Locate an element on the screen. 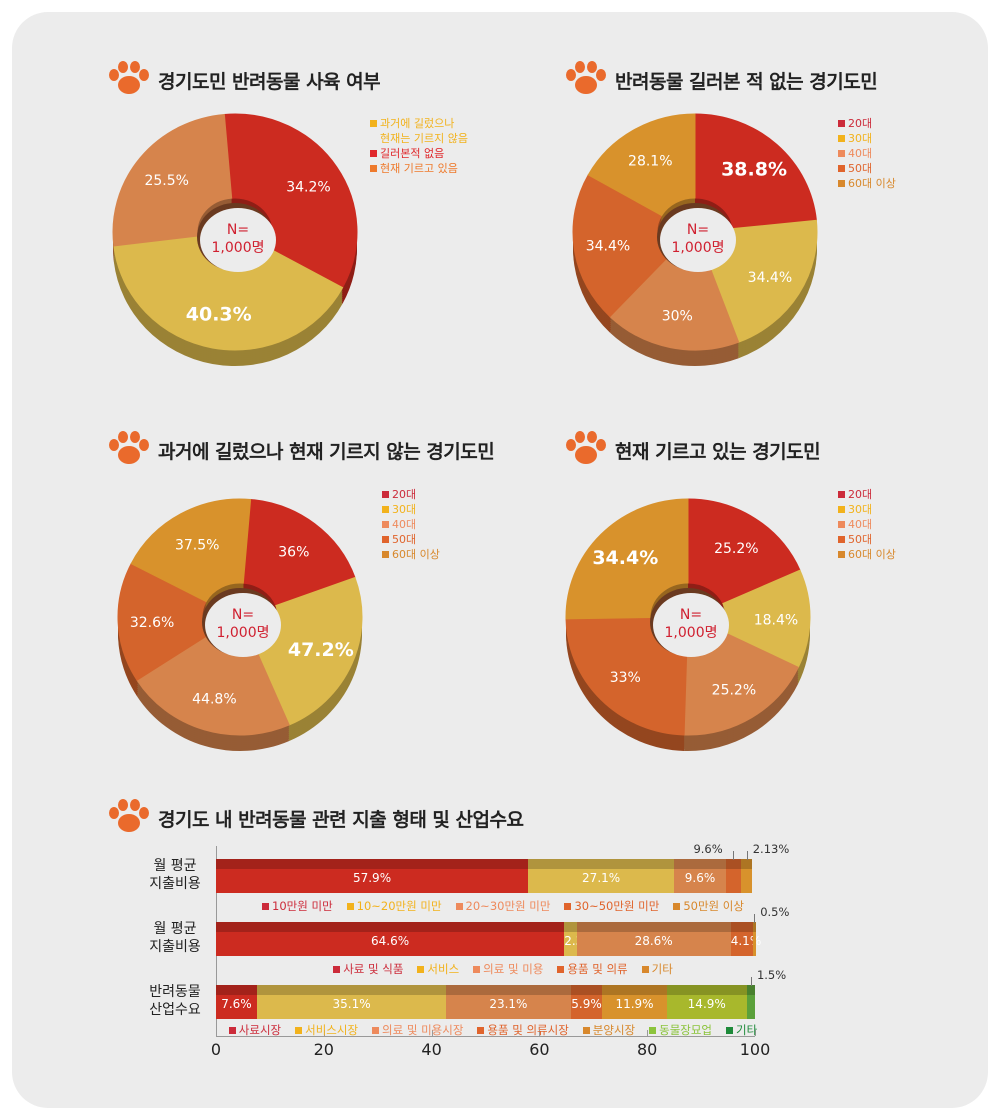 Image resolution: width=1000 pixels, height=1118 pixels. legend-item: 20~30만원 미만 is located at coordinates (502, 906).